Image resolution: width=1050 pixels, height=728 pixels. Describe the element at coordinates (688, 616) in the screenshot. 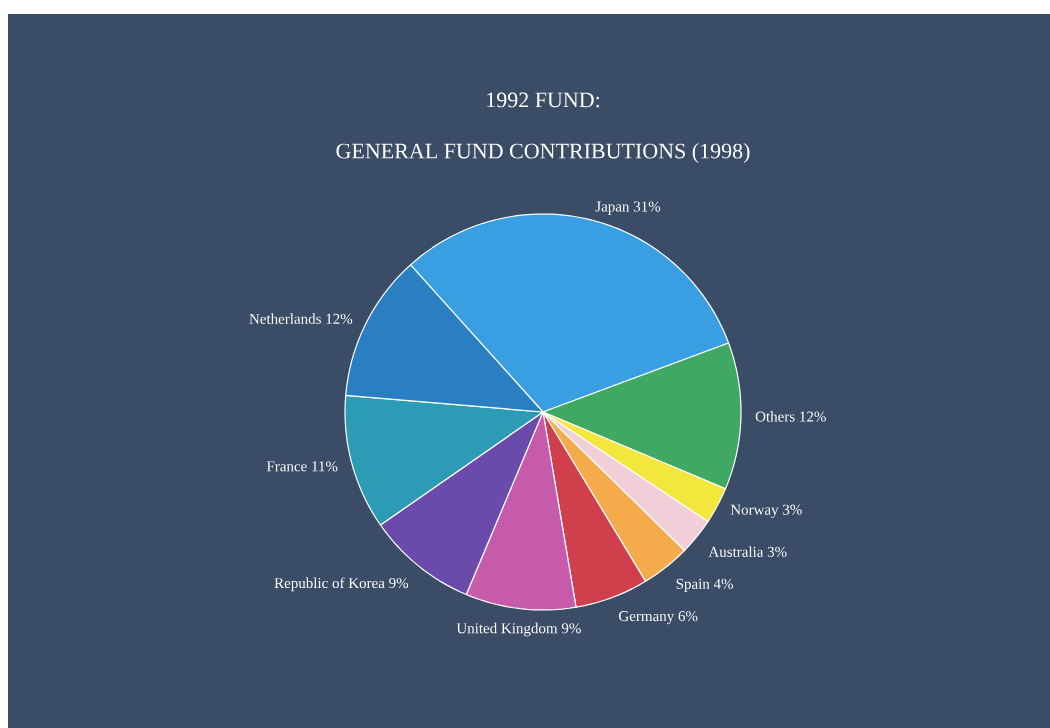

I see `data-label: 6%` at that location.